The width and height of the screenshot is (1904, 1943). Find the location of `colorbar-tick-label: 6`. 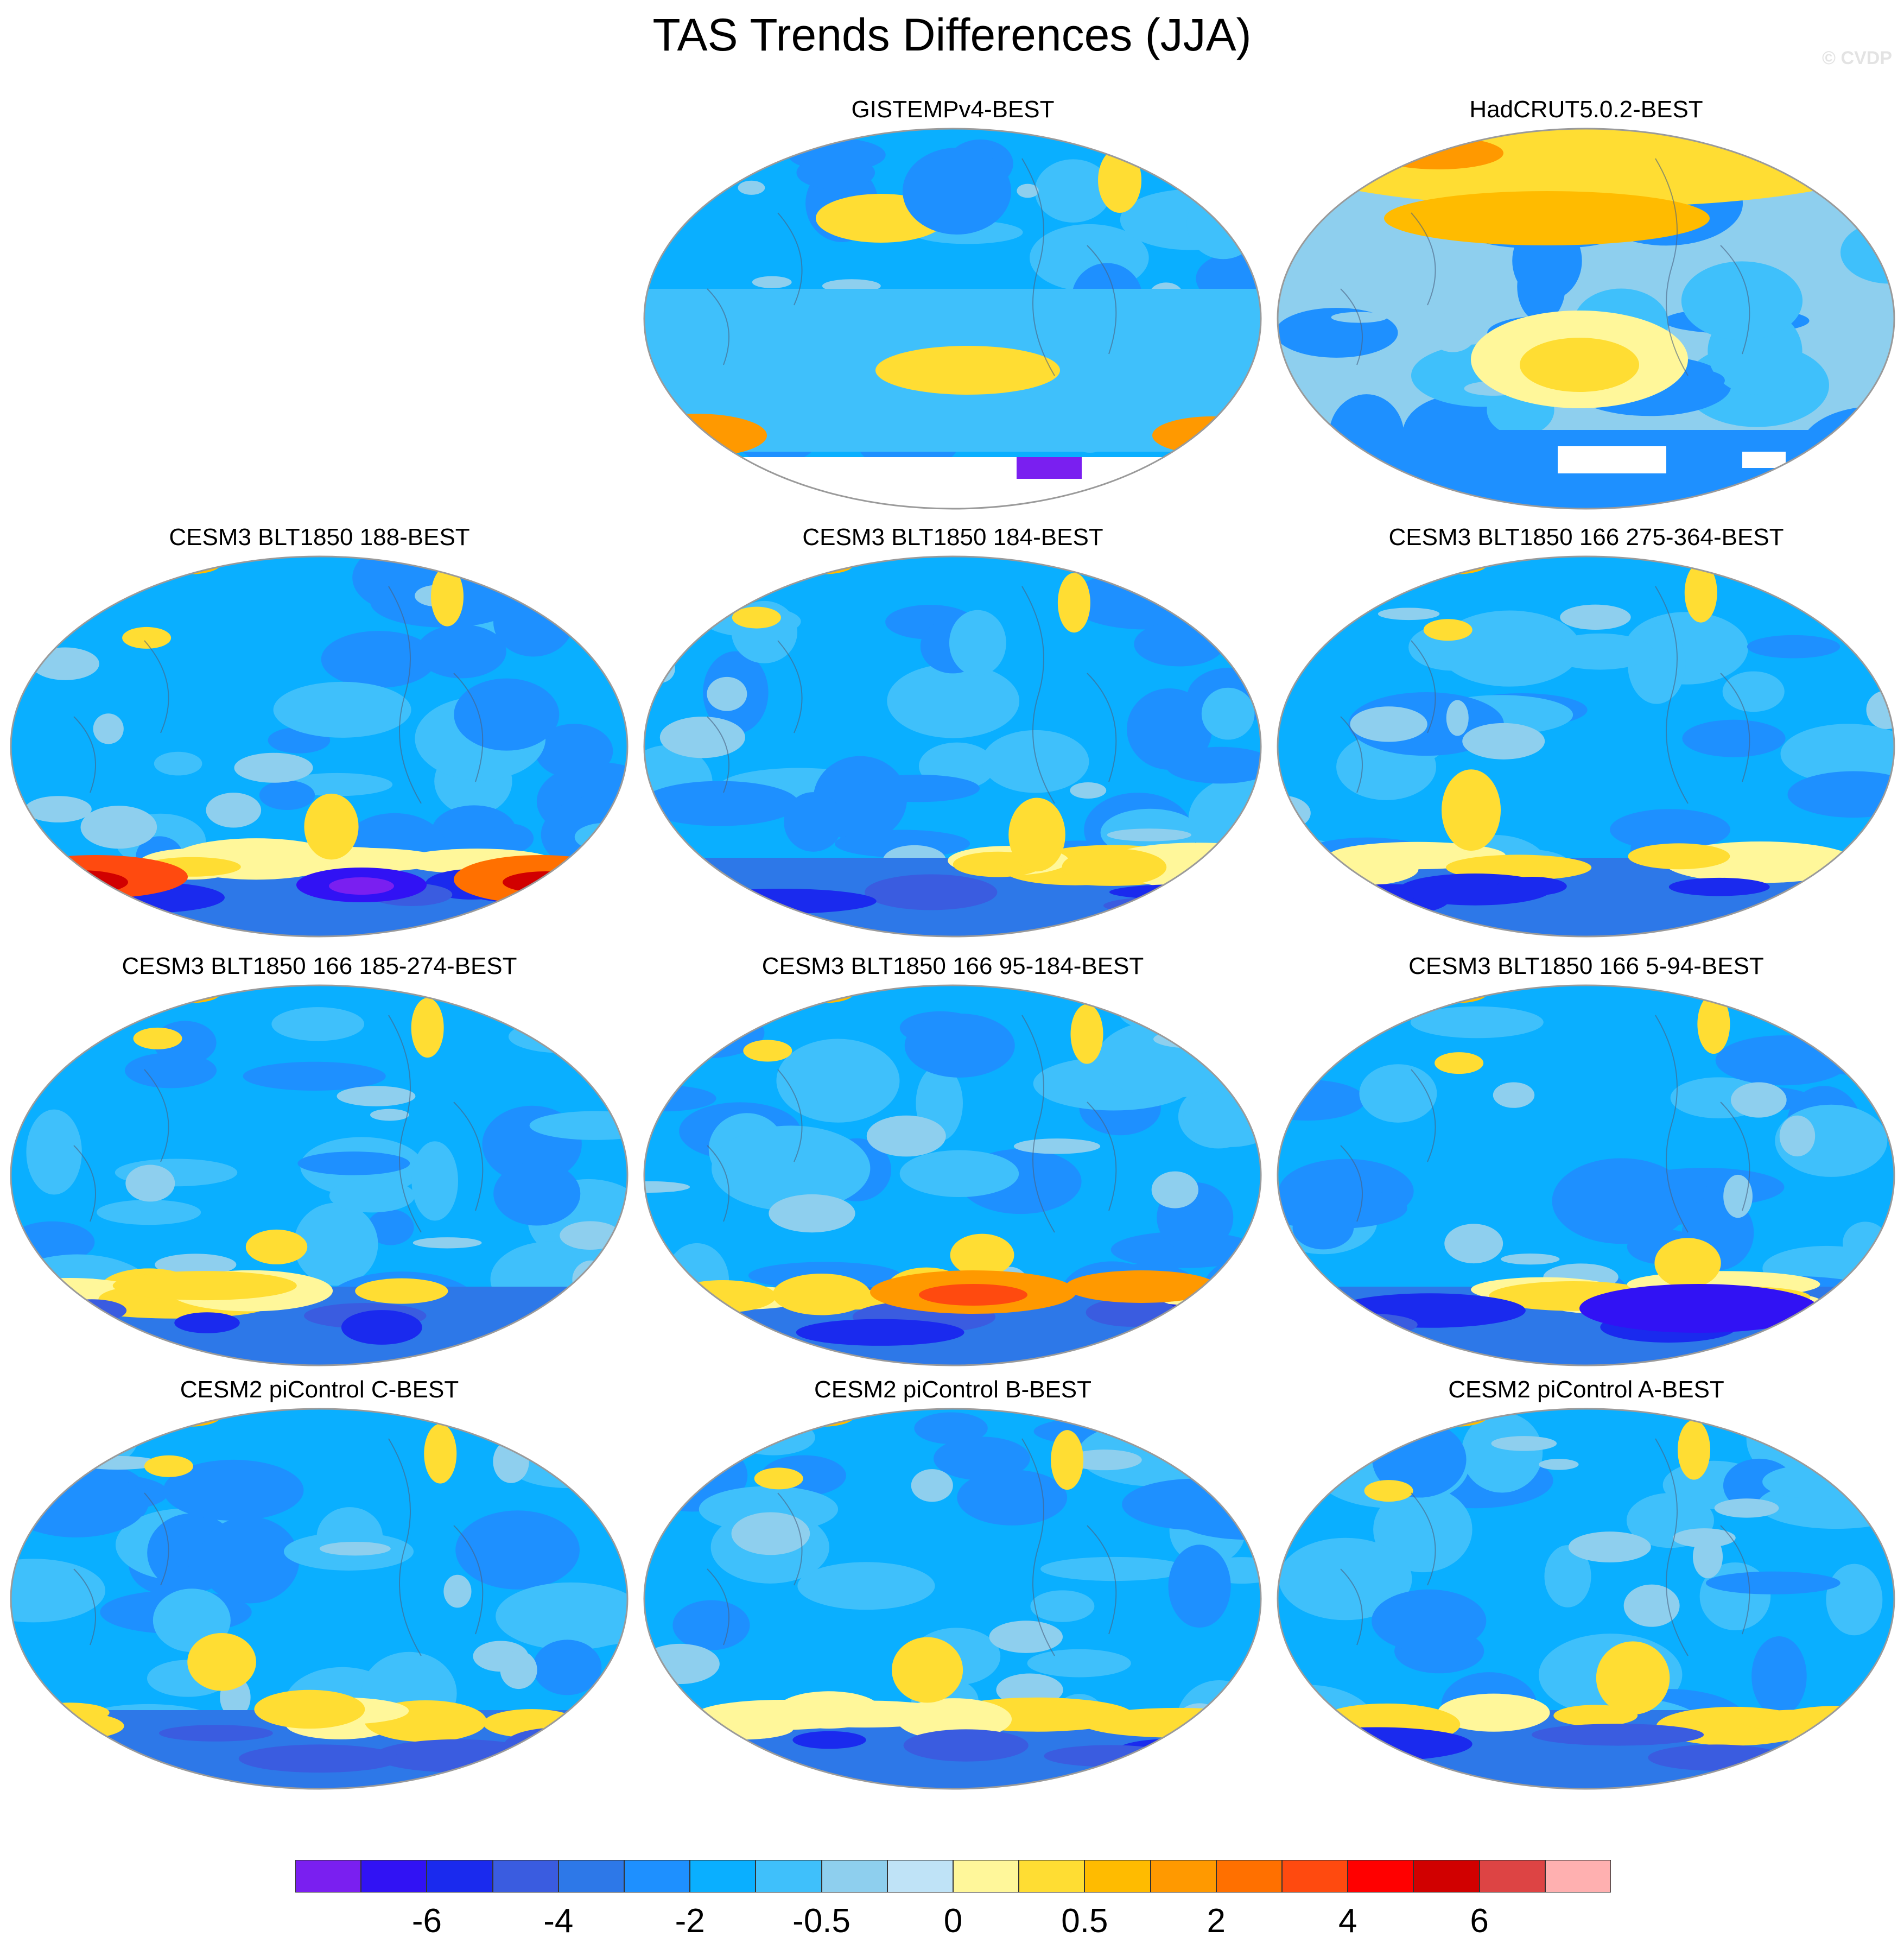

colorbar-tick-label: 6 is located at coordinates (1479, 1921).